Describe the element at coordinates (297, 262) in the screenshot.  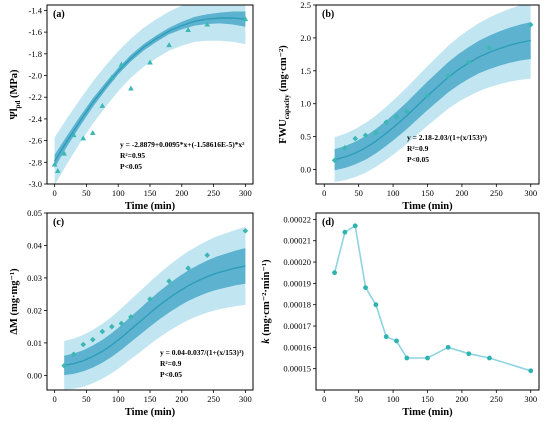
I see `y-tick-label: 0.00020` at that location.